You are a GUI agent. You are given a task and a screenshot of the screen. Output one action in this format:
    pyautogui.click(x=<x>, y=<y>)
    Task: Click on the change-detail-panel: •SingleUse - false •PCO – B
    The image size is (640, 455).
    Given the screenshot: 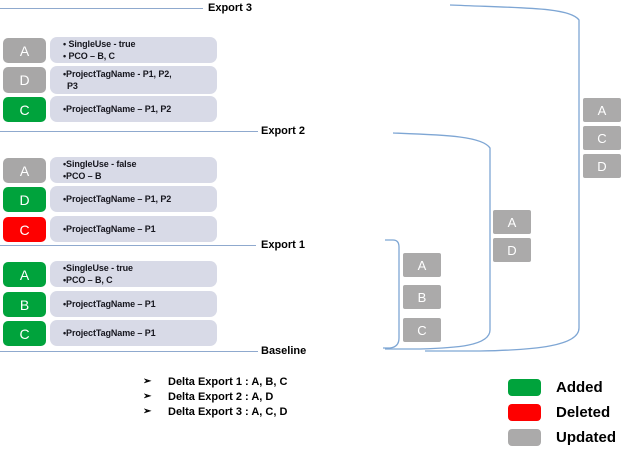 What is the action you would take?
    pyautogui.click(x=133, y=170)
    